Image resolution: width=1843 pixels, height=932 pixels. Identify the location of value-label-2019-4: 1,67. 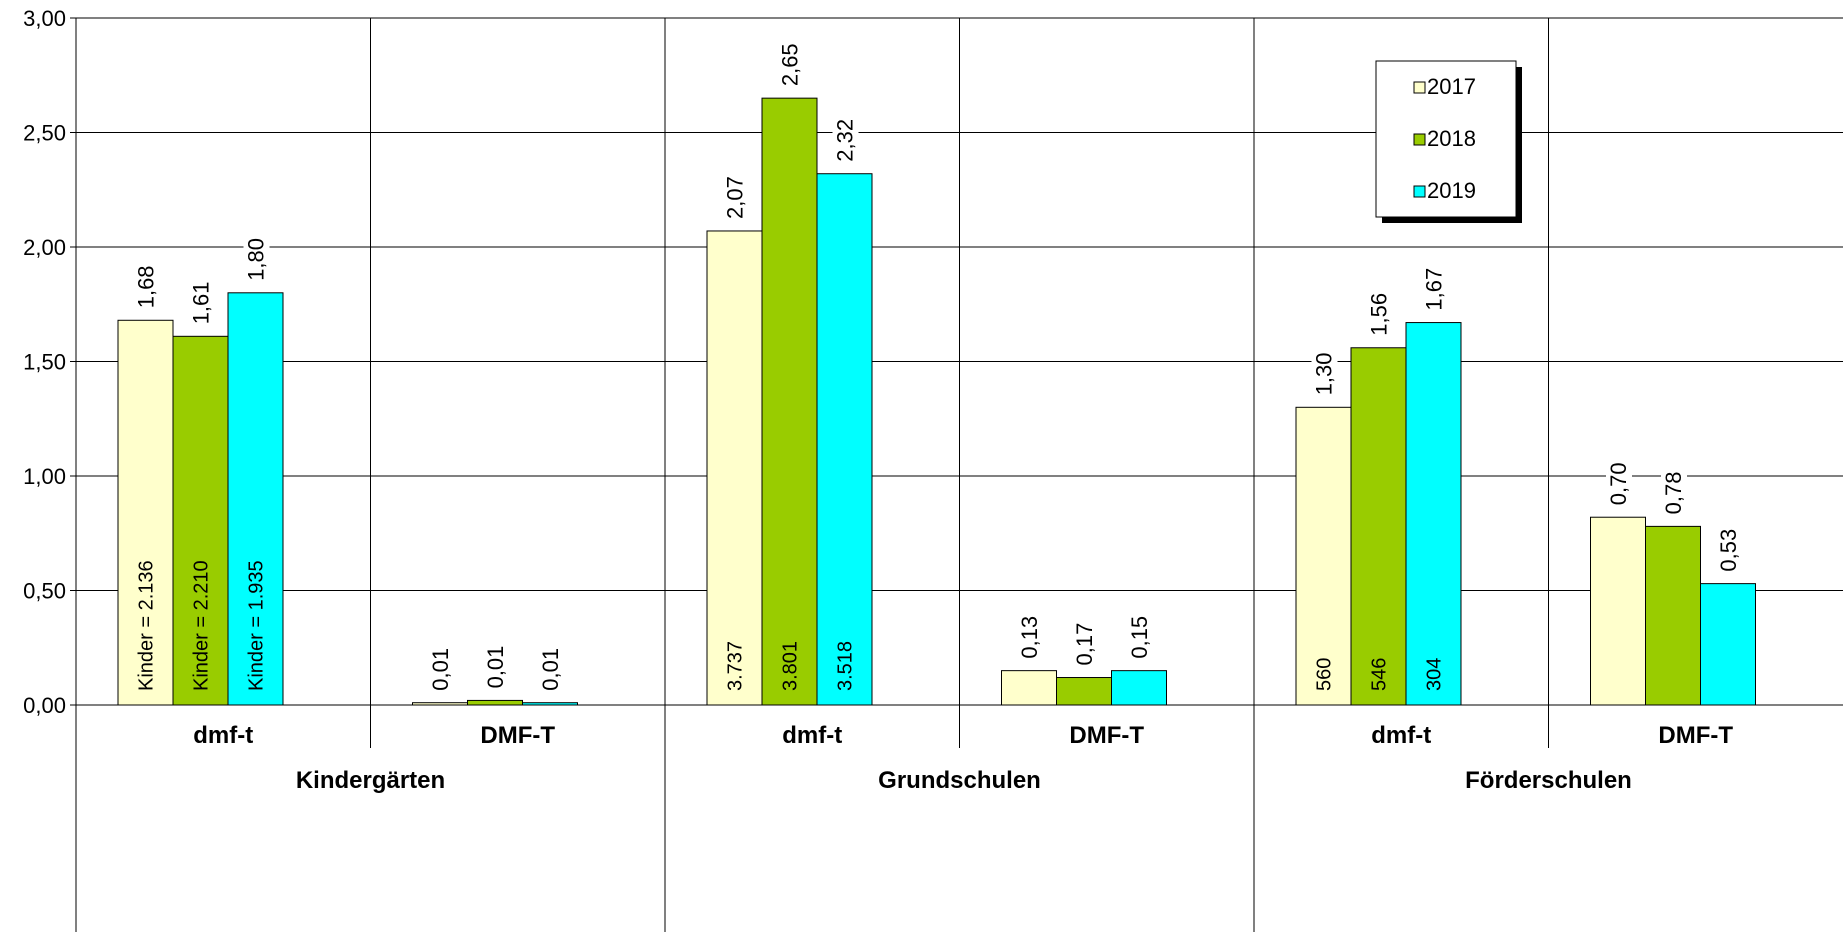
(1434, 289).